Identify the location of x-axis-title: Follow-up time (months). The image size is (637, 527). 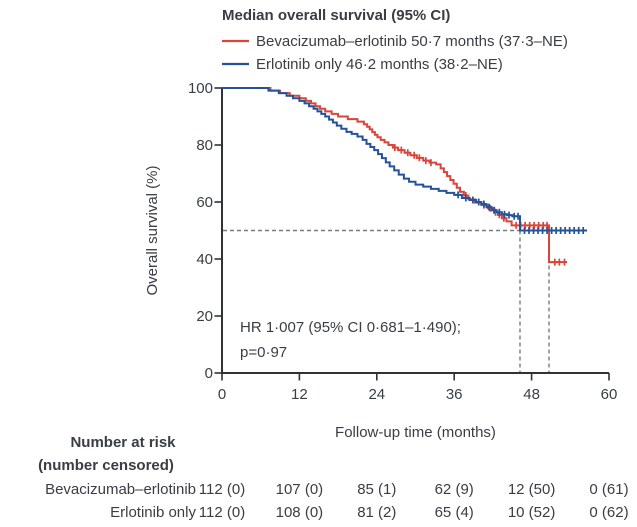
(415, 432).